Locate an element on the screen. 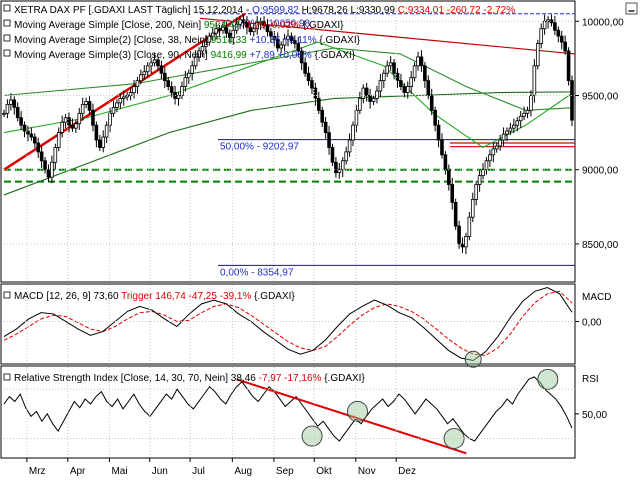 This screenshot has height=485, width=640. month-tick-label: Jul is located at coordinates (198, 471).